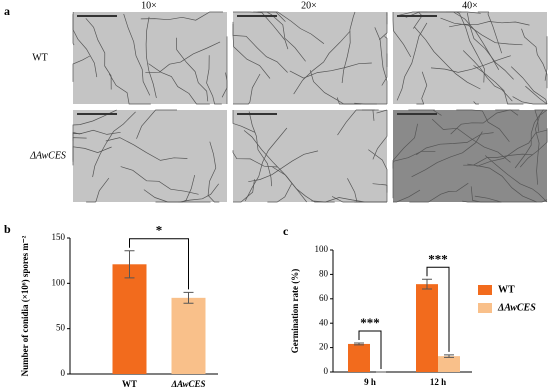 Image resolution: width=550 pixels, height=392 pixels. I want to click on x-tick-label: 12 h, so click(438, 382).